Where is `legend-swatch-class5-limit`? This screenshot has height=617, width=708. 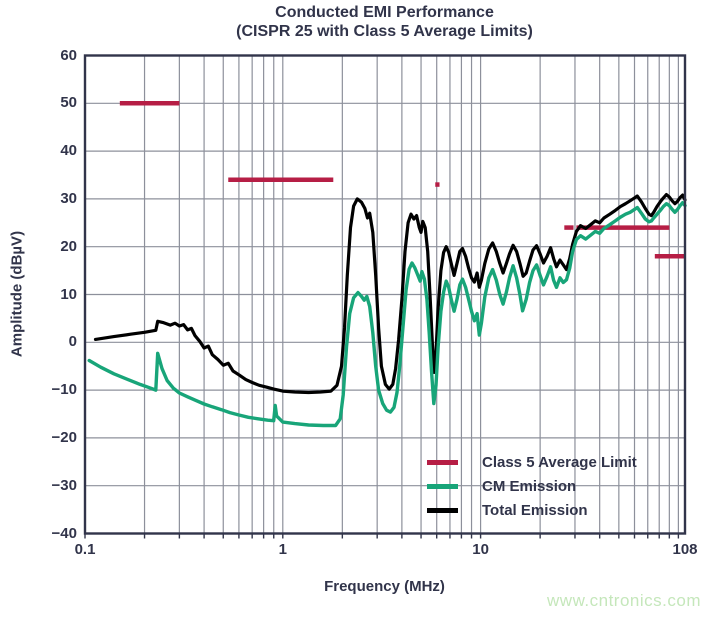
legend-swatch-class5-limit is located at coordinates (442, 462).